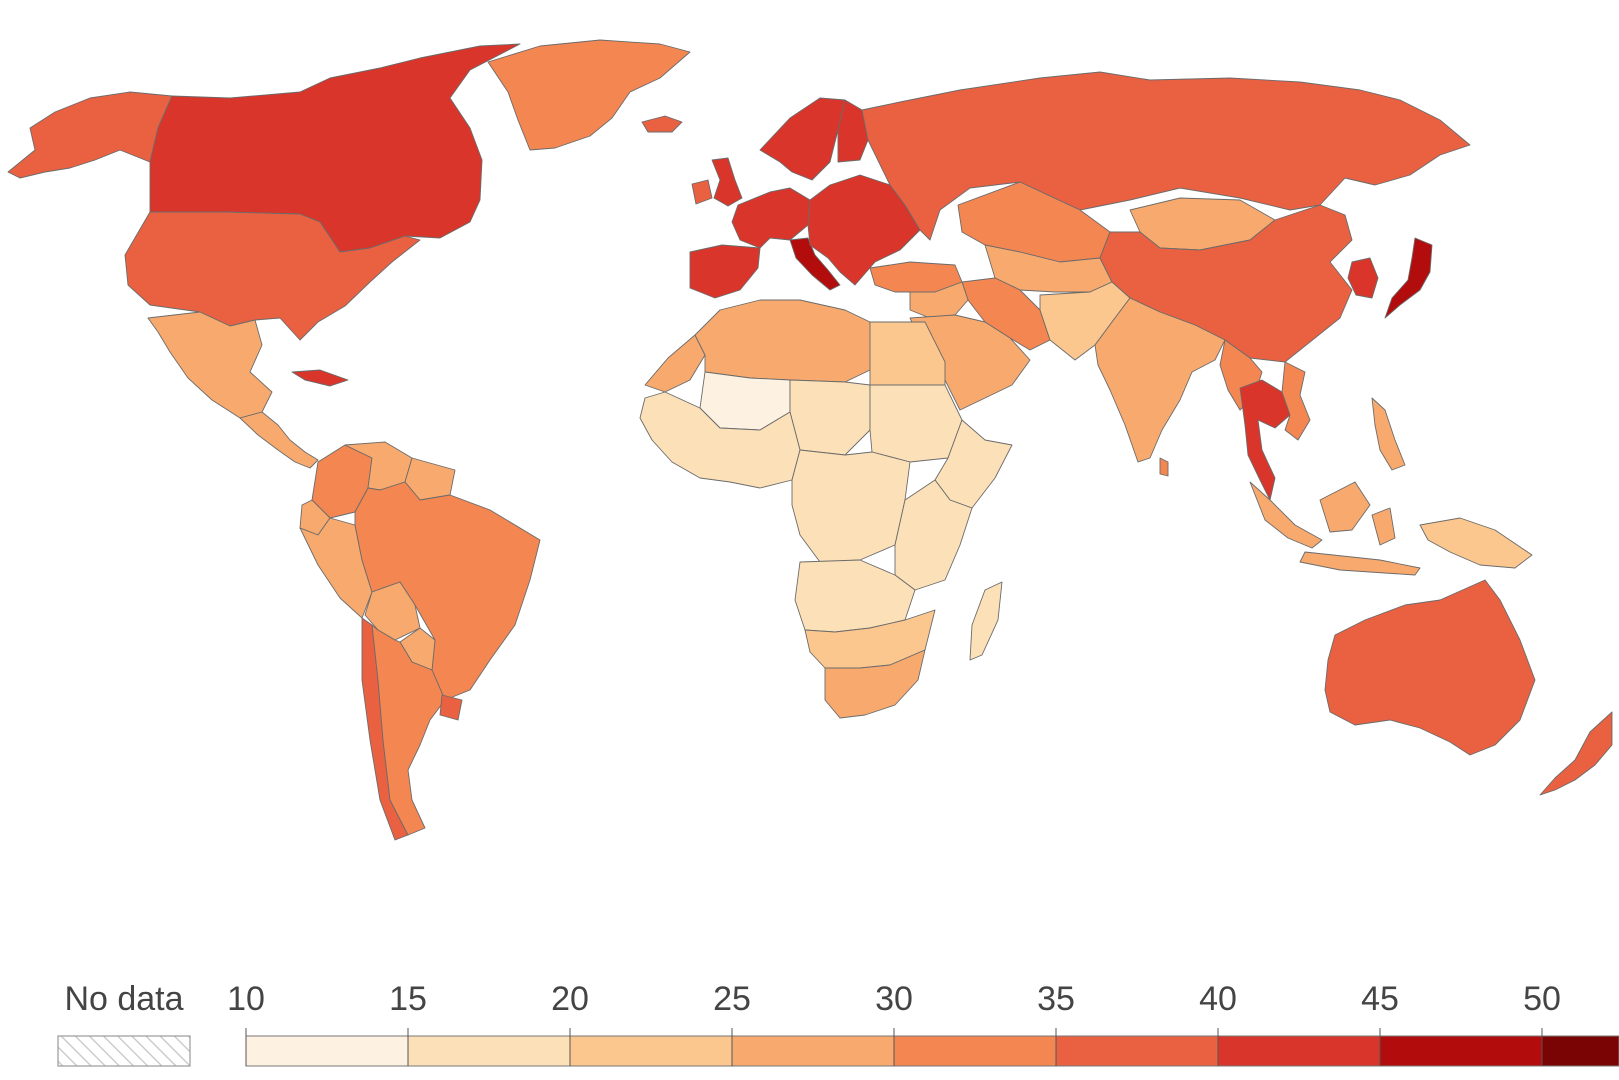 This screenshot has height=1080, width=1619. What do you see at coordinates (1056, 999) in the screenshot?
I see `legend-tick-label: 35` at bounding box center [1056, 999].